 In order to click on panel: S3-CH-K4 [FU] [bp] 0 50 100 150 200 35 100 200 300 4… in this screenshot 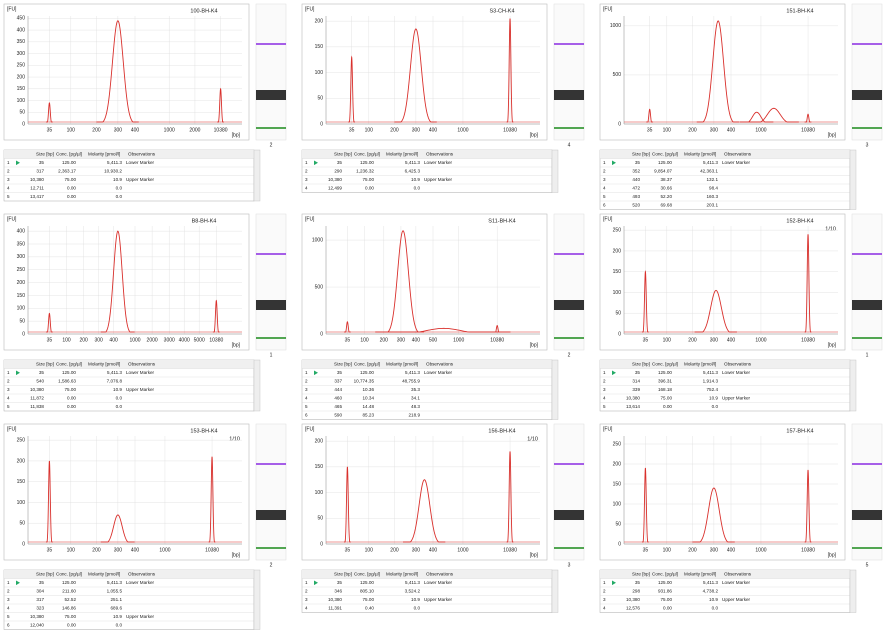, I will do `click(443, 98)`.